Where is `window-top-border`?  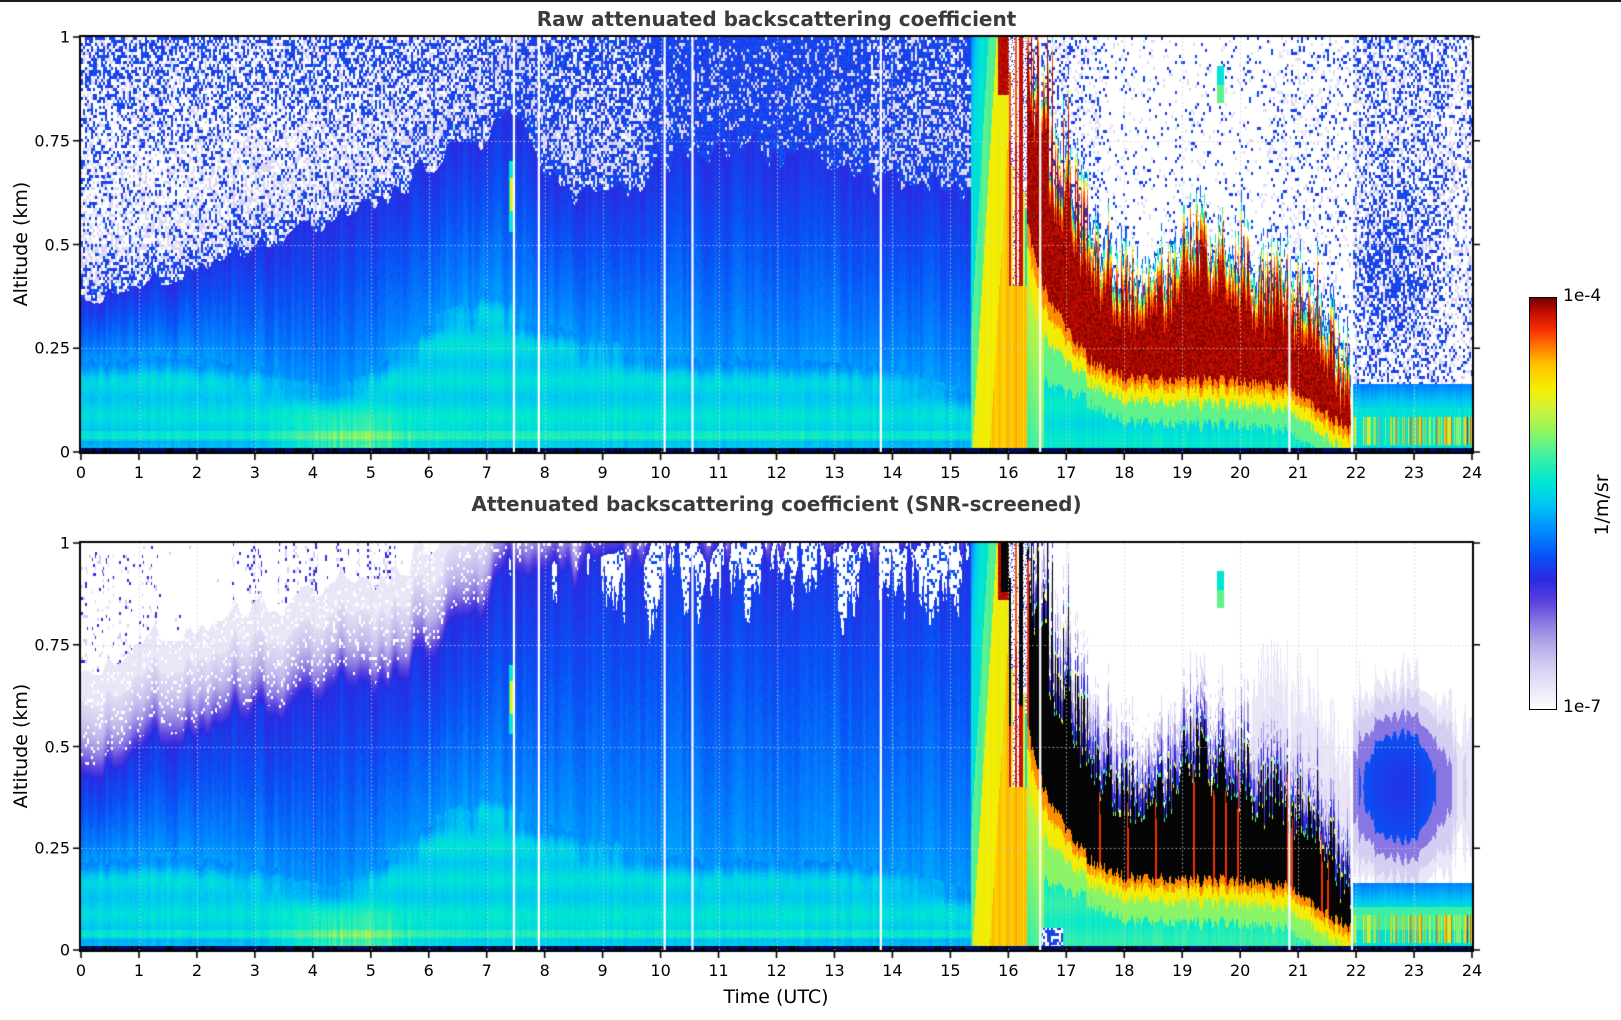 window-top-border is located at coordinates (810, 1).